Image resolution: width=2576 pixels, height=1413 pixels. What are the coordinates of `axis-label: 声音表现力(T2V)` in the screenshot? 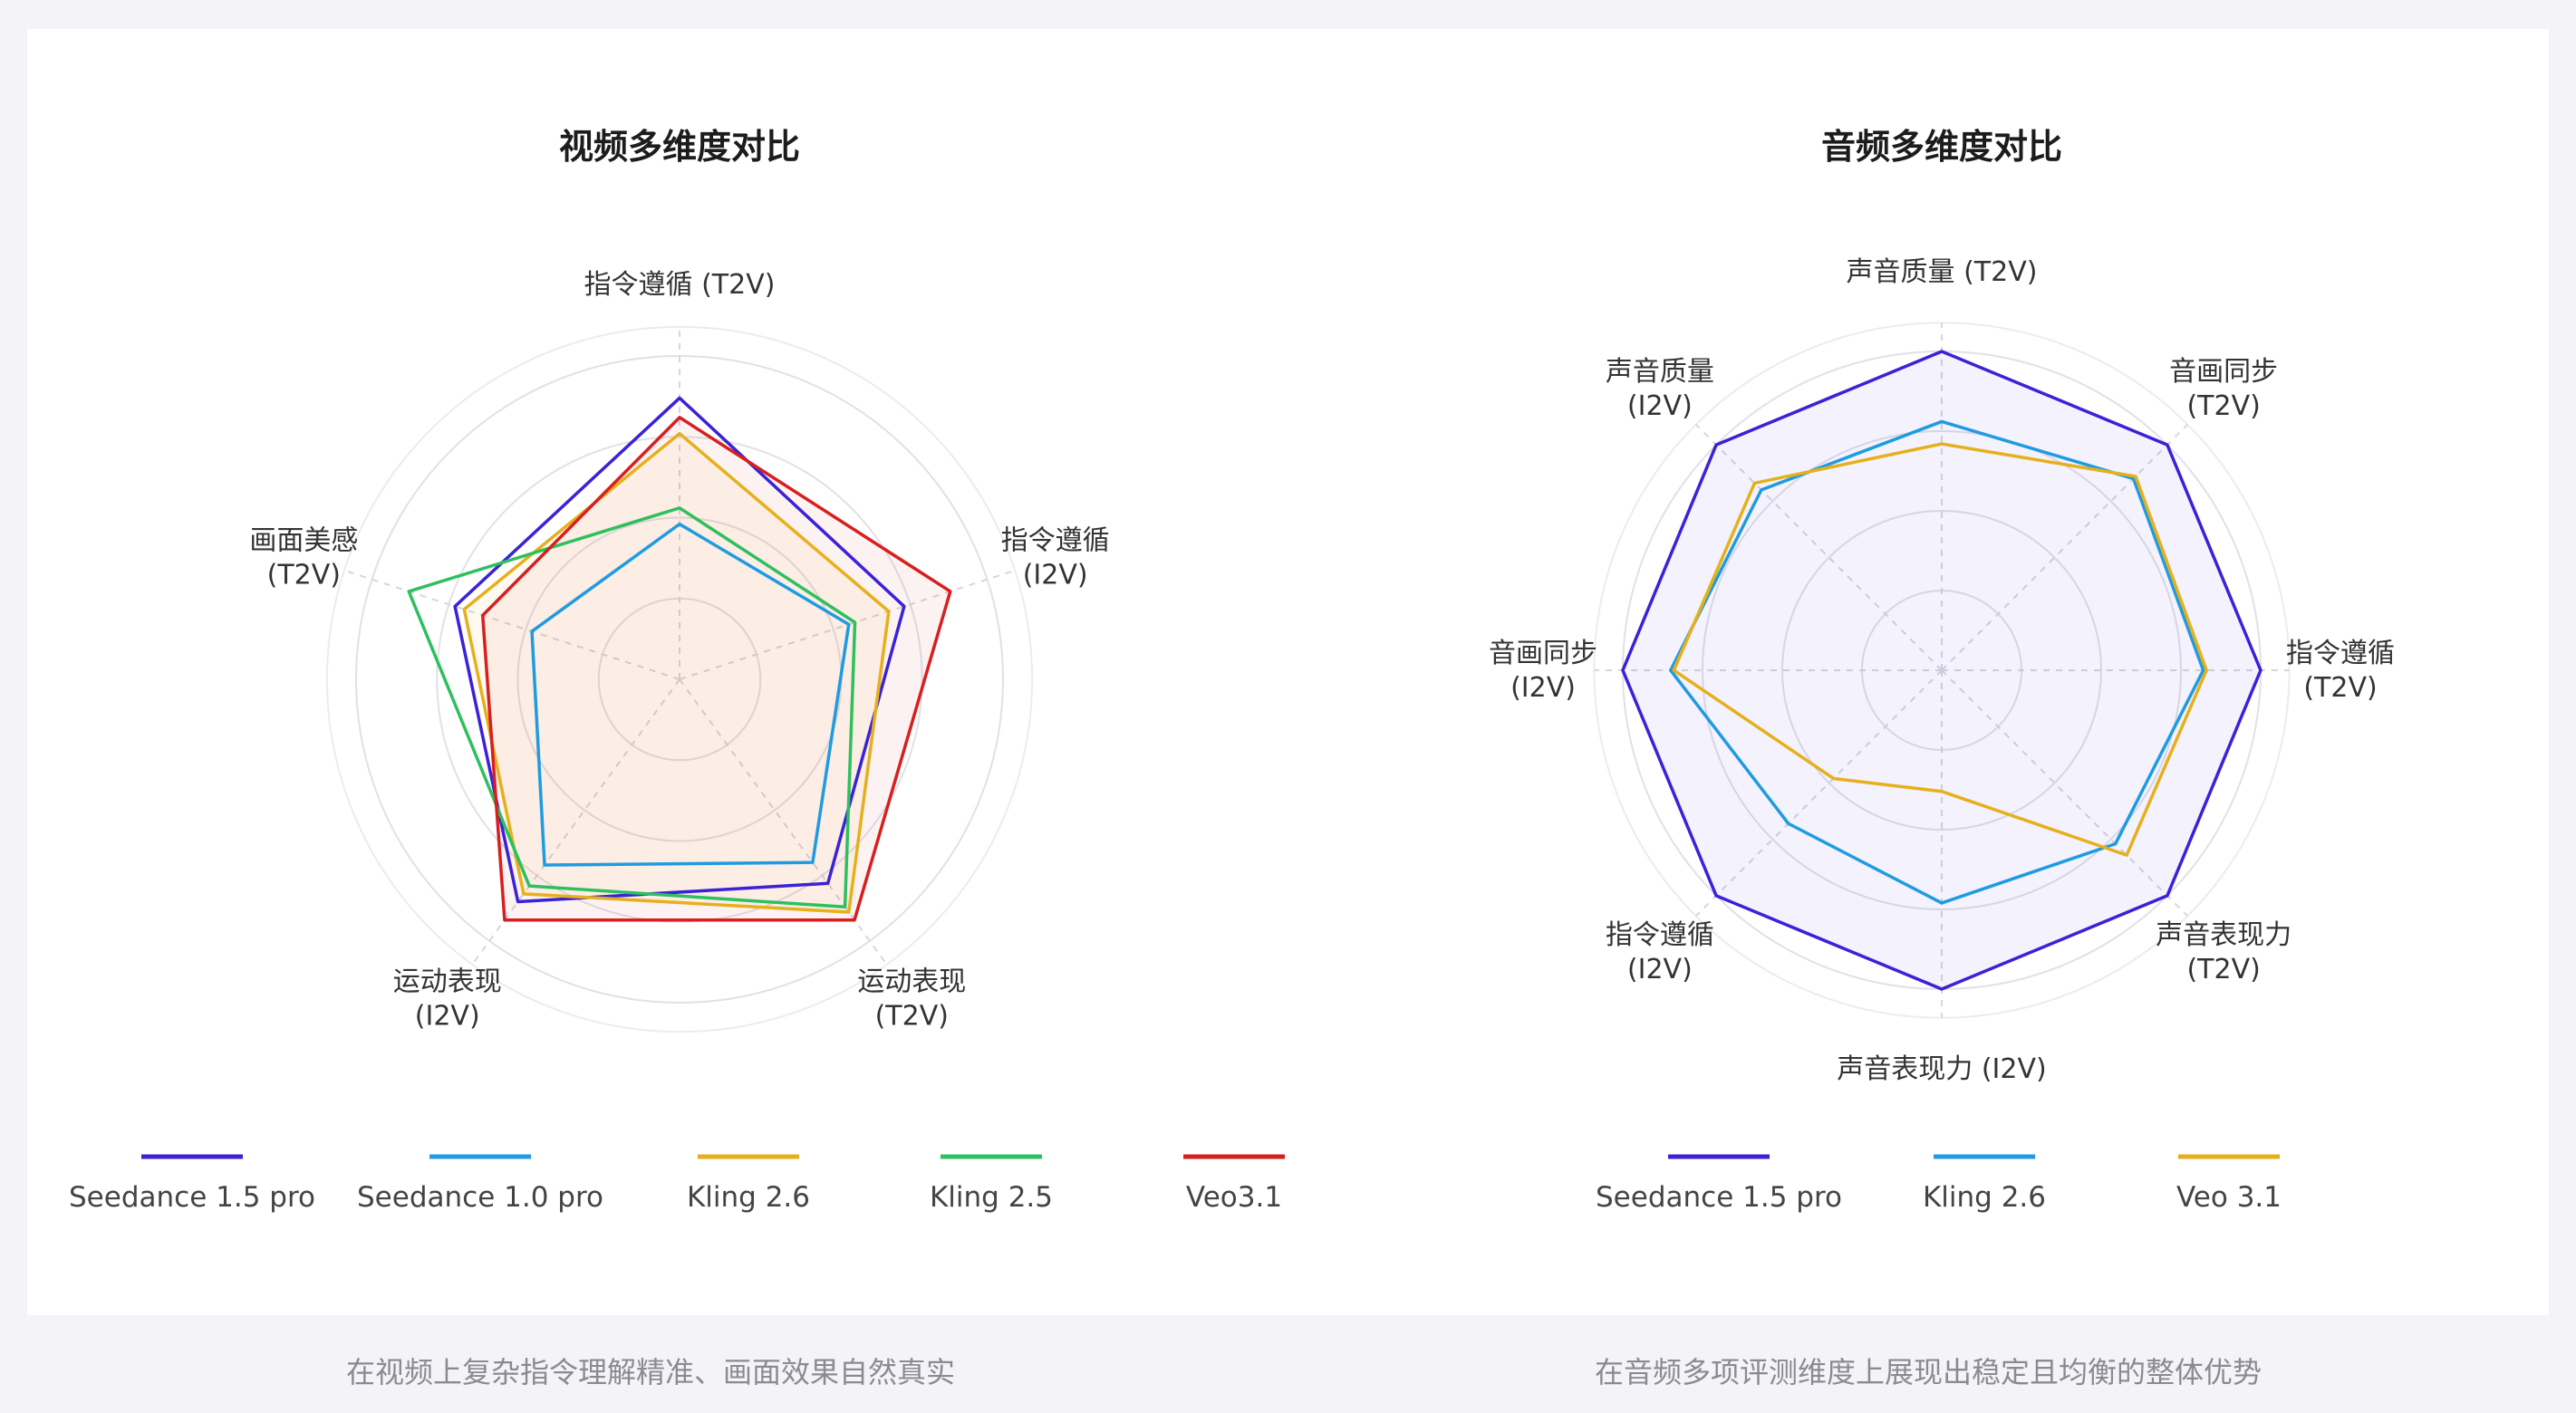 It's located at (2223, 952).